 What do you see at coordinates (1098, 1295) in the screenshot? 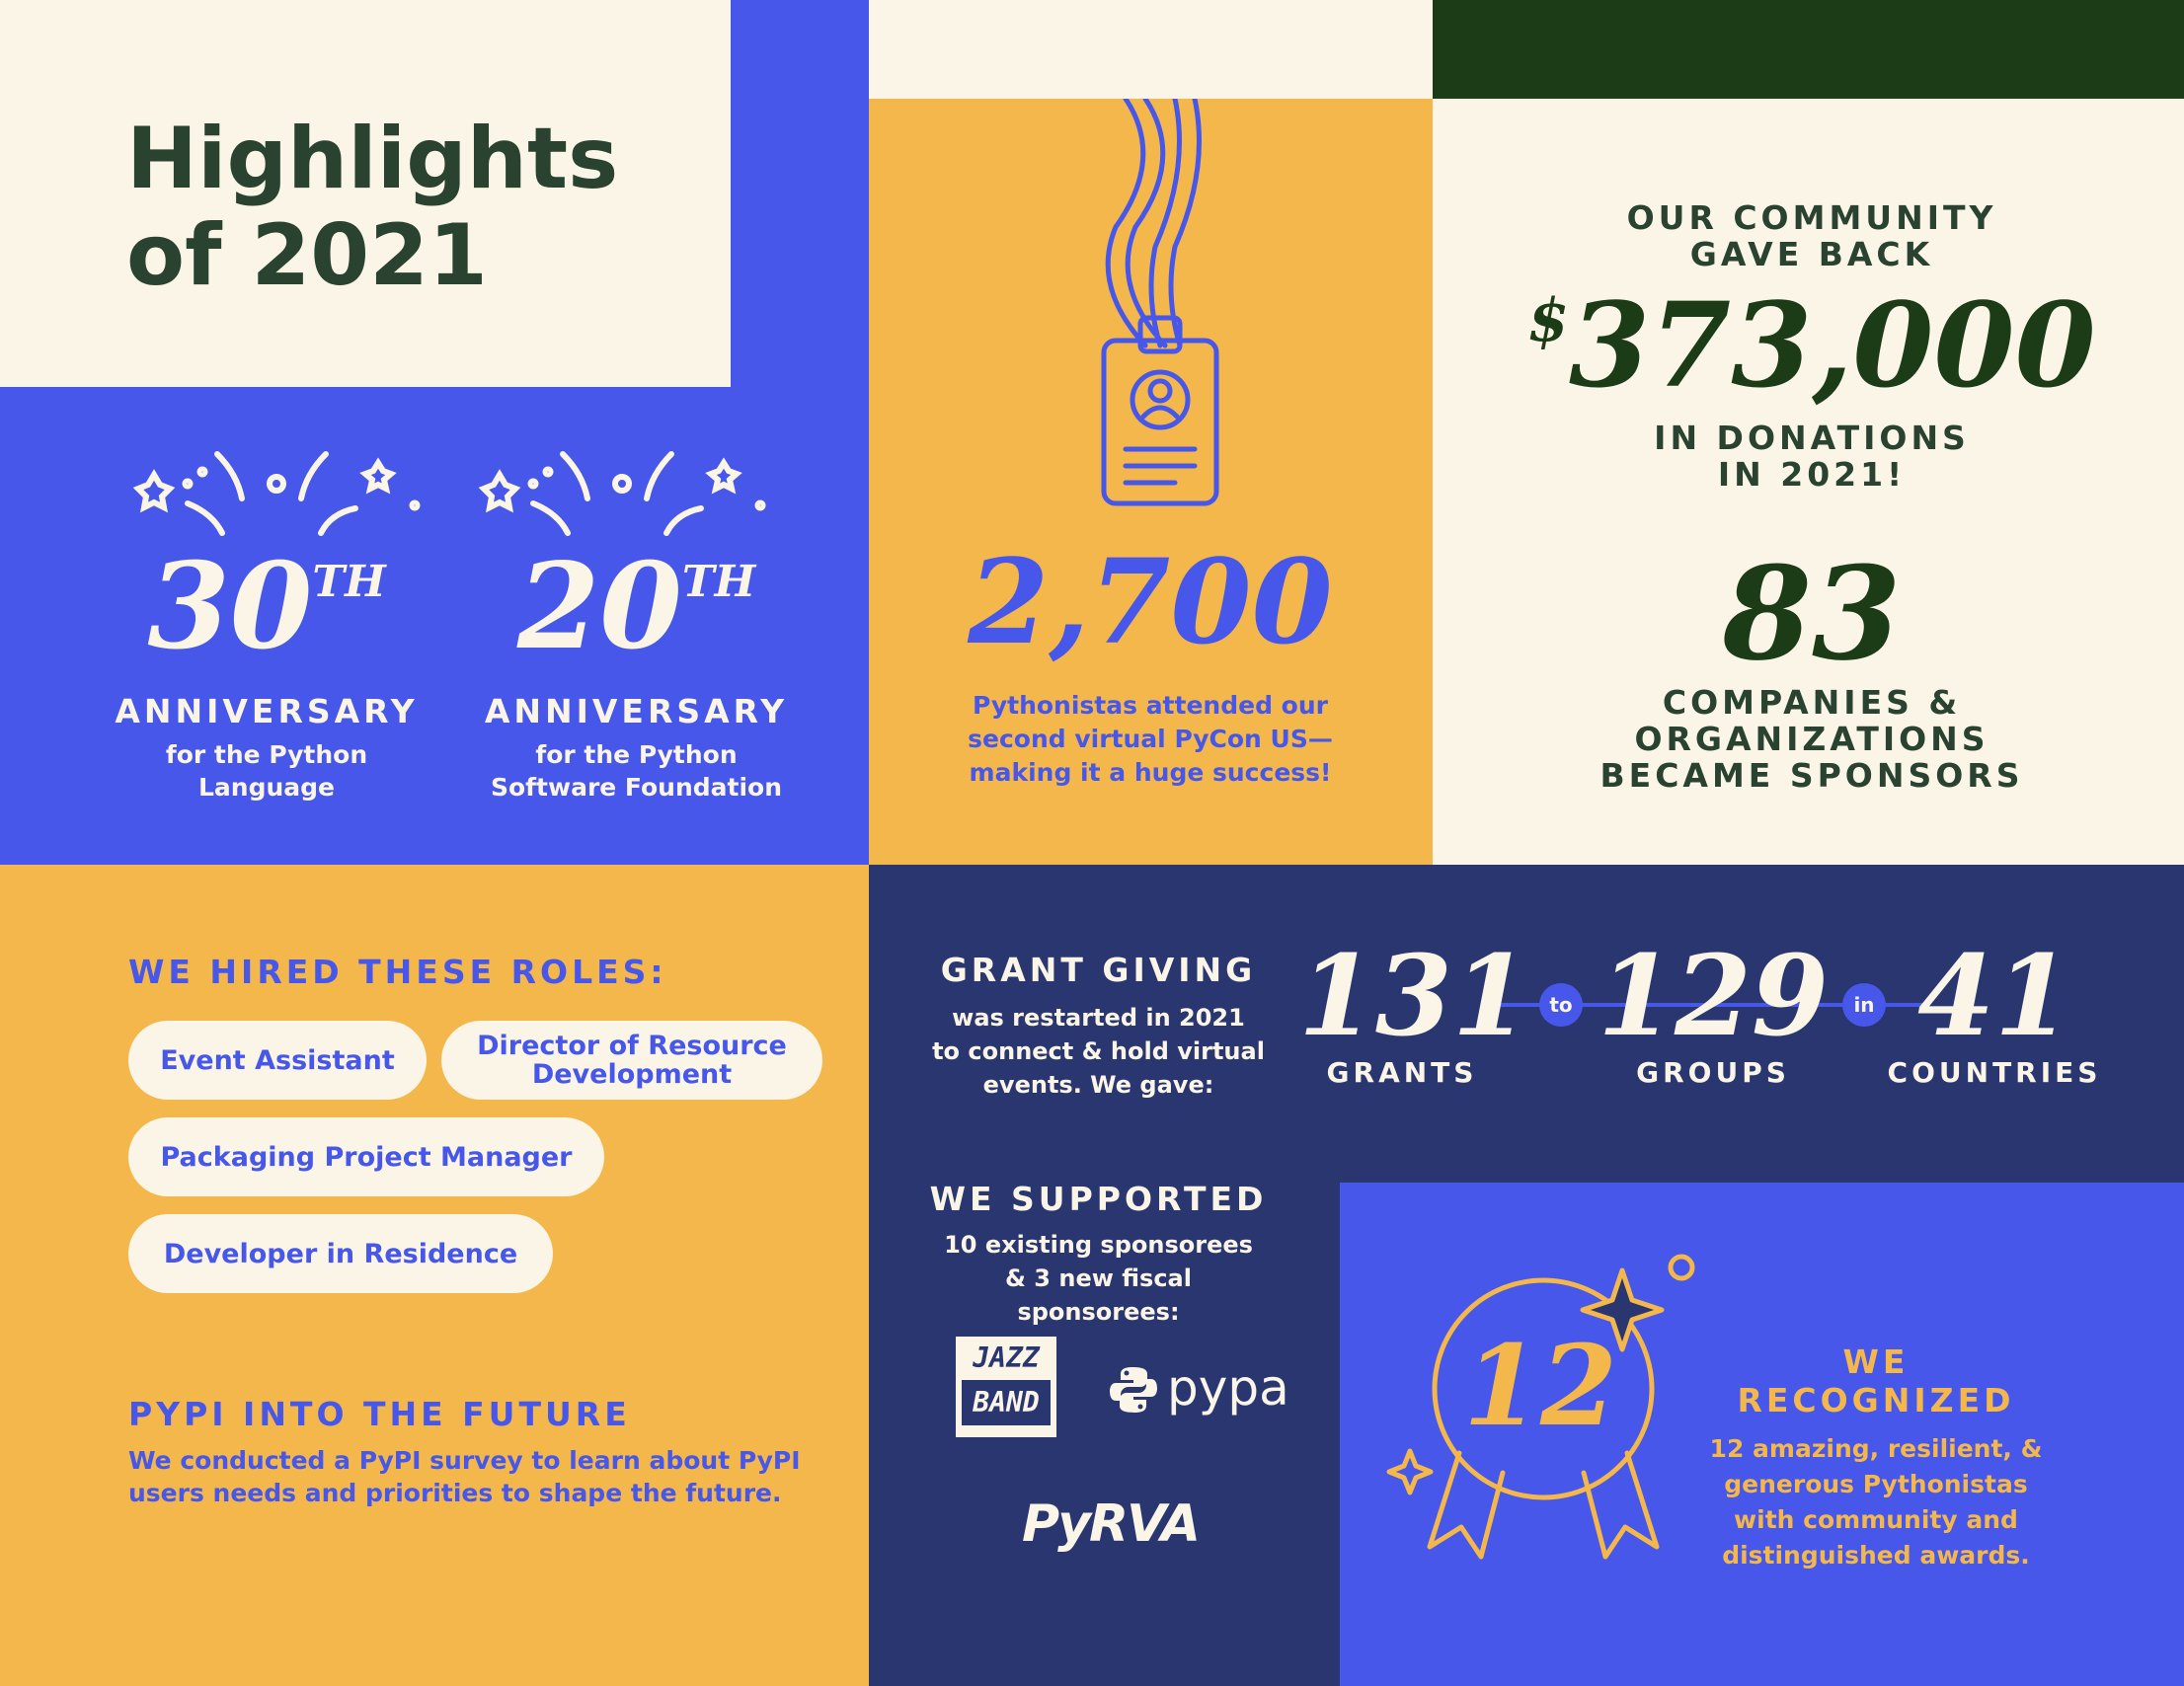
I see `supported-desc-line2: & 3 new fiscal sponsorees:` at bounding box center [1098, 1295].